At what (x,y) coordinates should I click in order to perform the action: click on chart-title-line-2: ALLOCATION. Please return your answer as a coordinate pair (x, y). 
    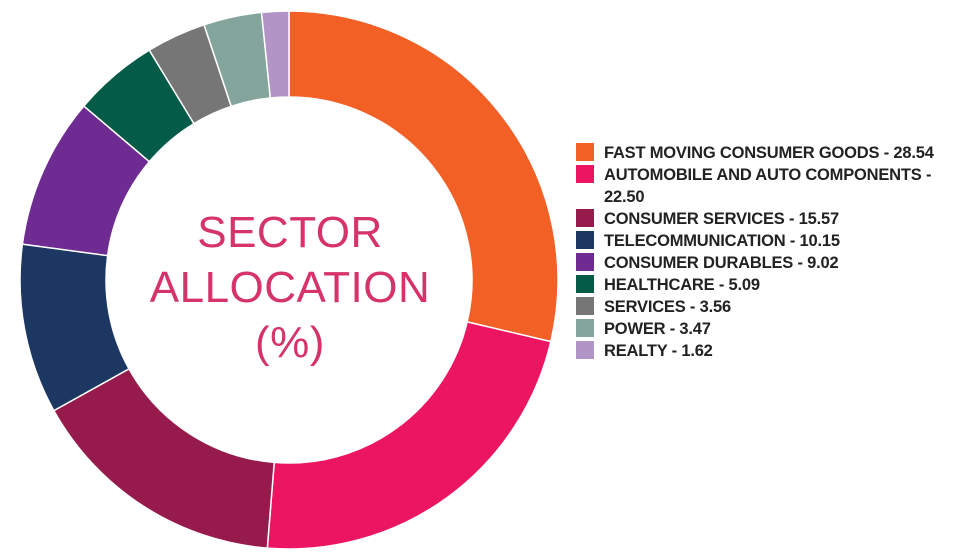
    Looking at the image, I should click on (290, 287).